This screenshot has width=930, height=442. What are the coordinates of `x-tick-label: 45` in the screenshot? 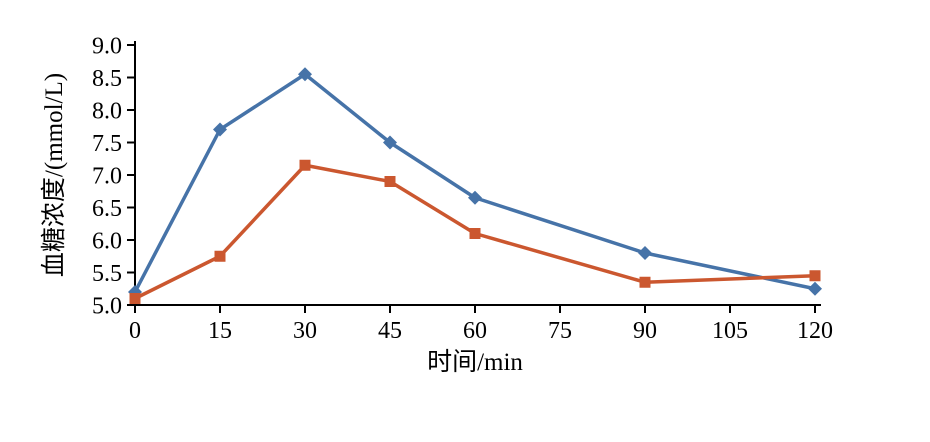 It's located at (390, 331).